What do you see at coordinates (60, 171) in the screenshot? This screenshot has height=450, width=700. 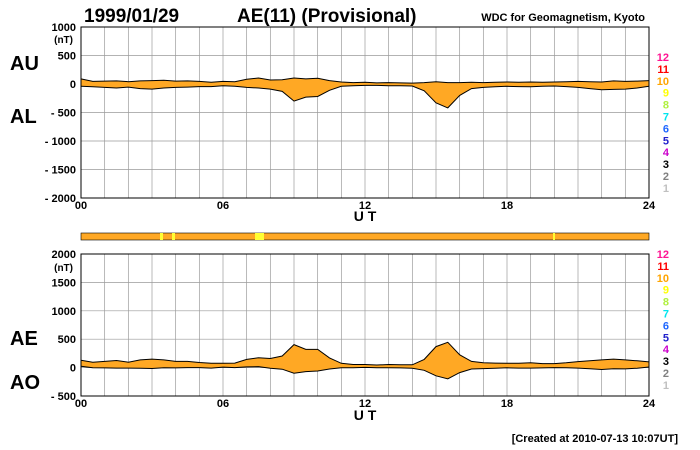 I see `y-tick-label: - 1500` at bounding box center [60, 171].